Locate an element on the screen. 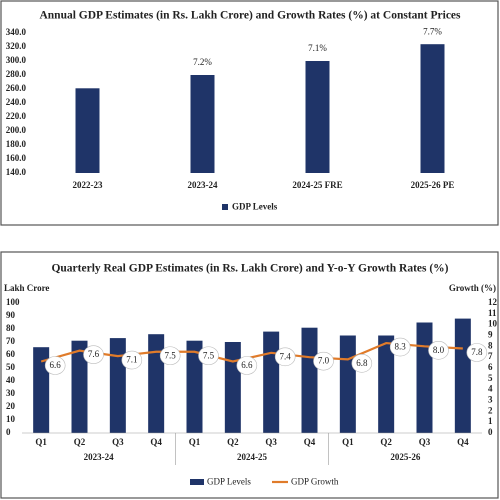  y2-tick-label: 1 is located at coordinates (490, 421).